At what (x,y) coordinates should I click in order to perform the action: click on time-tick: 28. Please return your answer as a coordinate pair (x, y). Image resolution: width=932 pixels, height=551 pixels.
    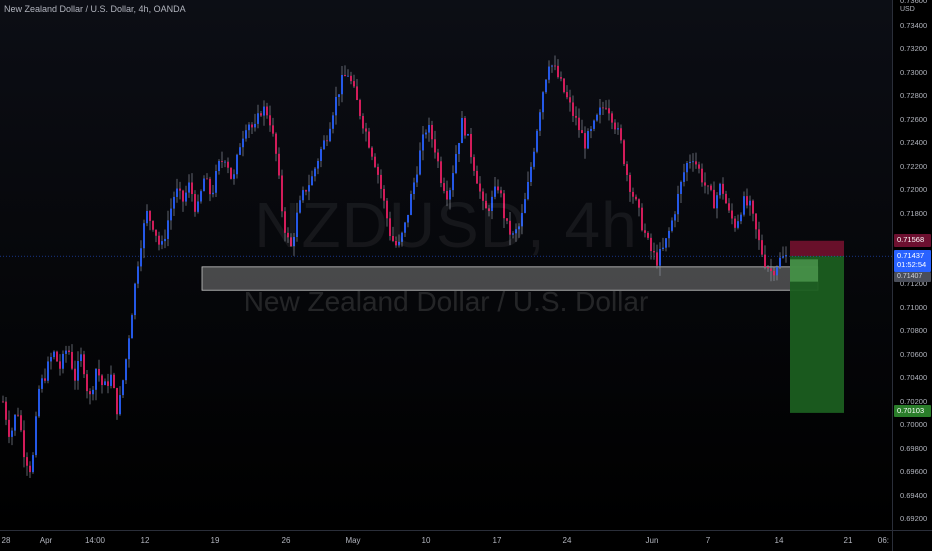
    Looking at the image, I should click on (6, 540).